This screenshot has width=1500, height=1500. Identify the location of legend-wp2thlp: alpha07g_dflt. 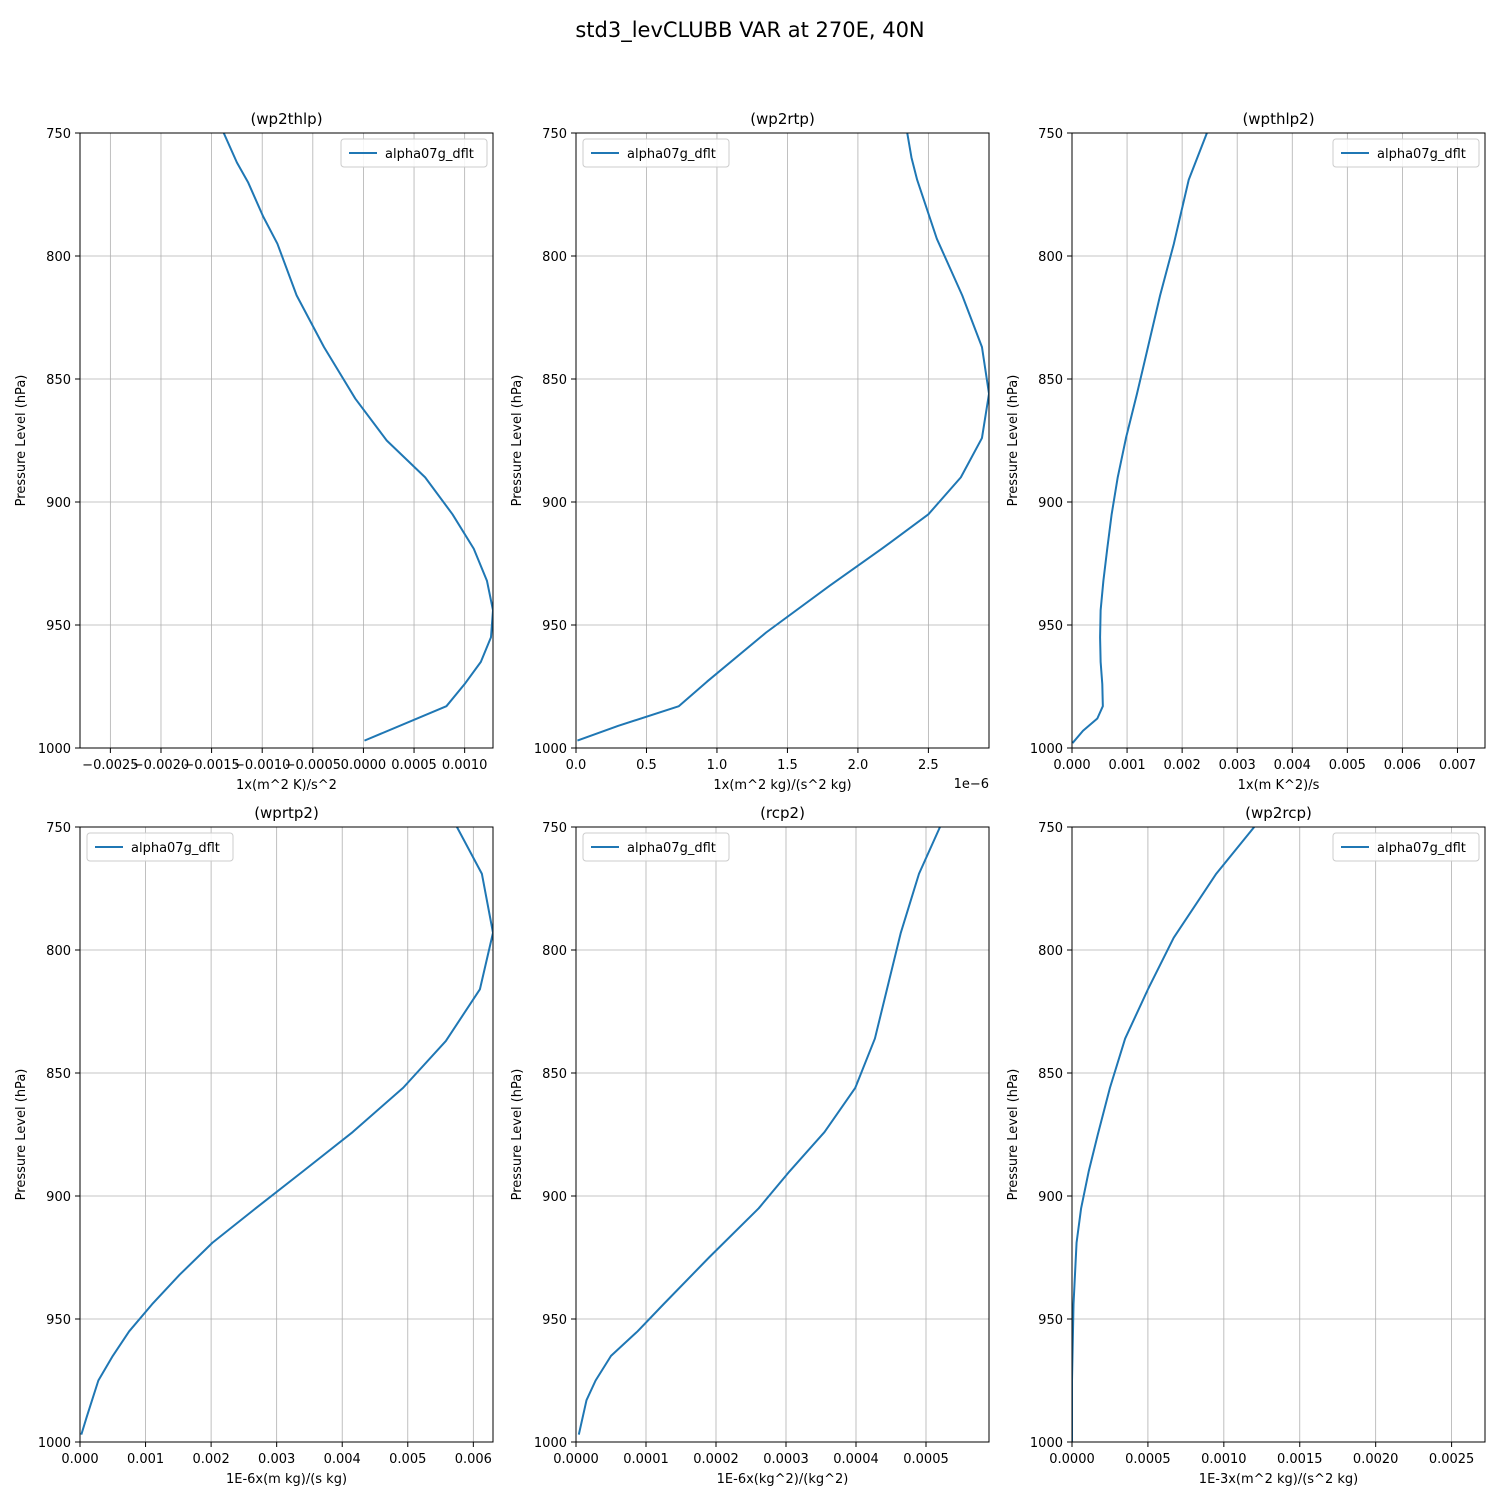
(414, 153).